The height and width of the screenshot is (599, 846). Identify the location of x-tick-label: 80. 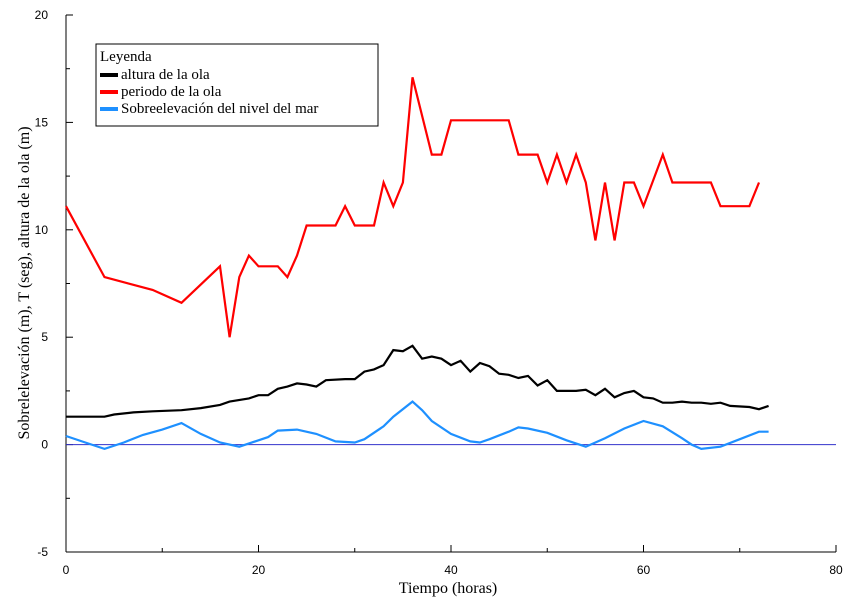
(836, 570).